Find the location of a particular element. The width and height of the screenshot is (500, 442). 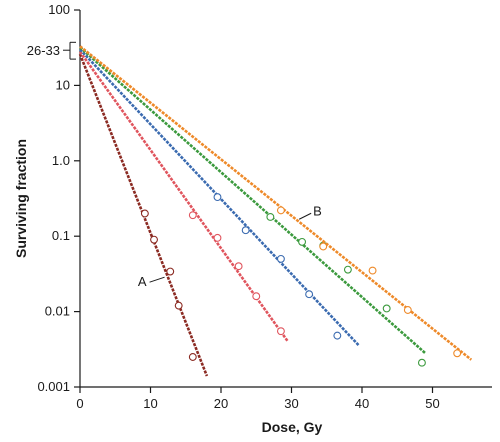

y-tick-label: 10 is located at coordinates (63, 84).